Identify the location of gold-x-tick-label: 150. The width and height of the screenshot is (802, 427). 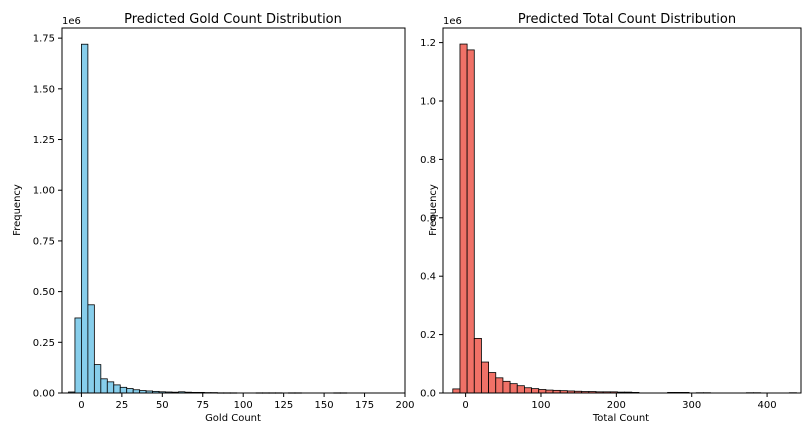
(324, 405).